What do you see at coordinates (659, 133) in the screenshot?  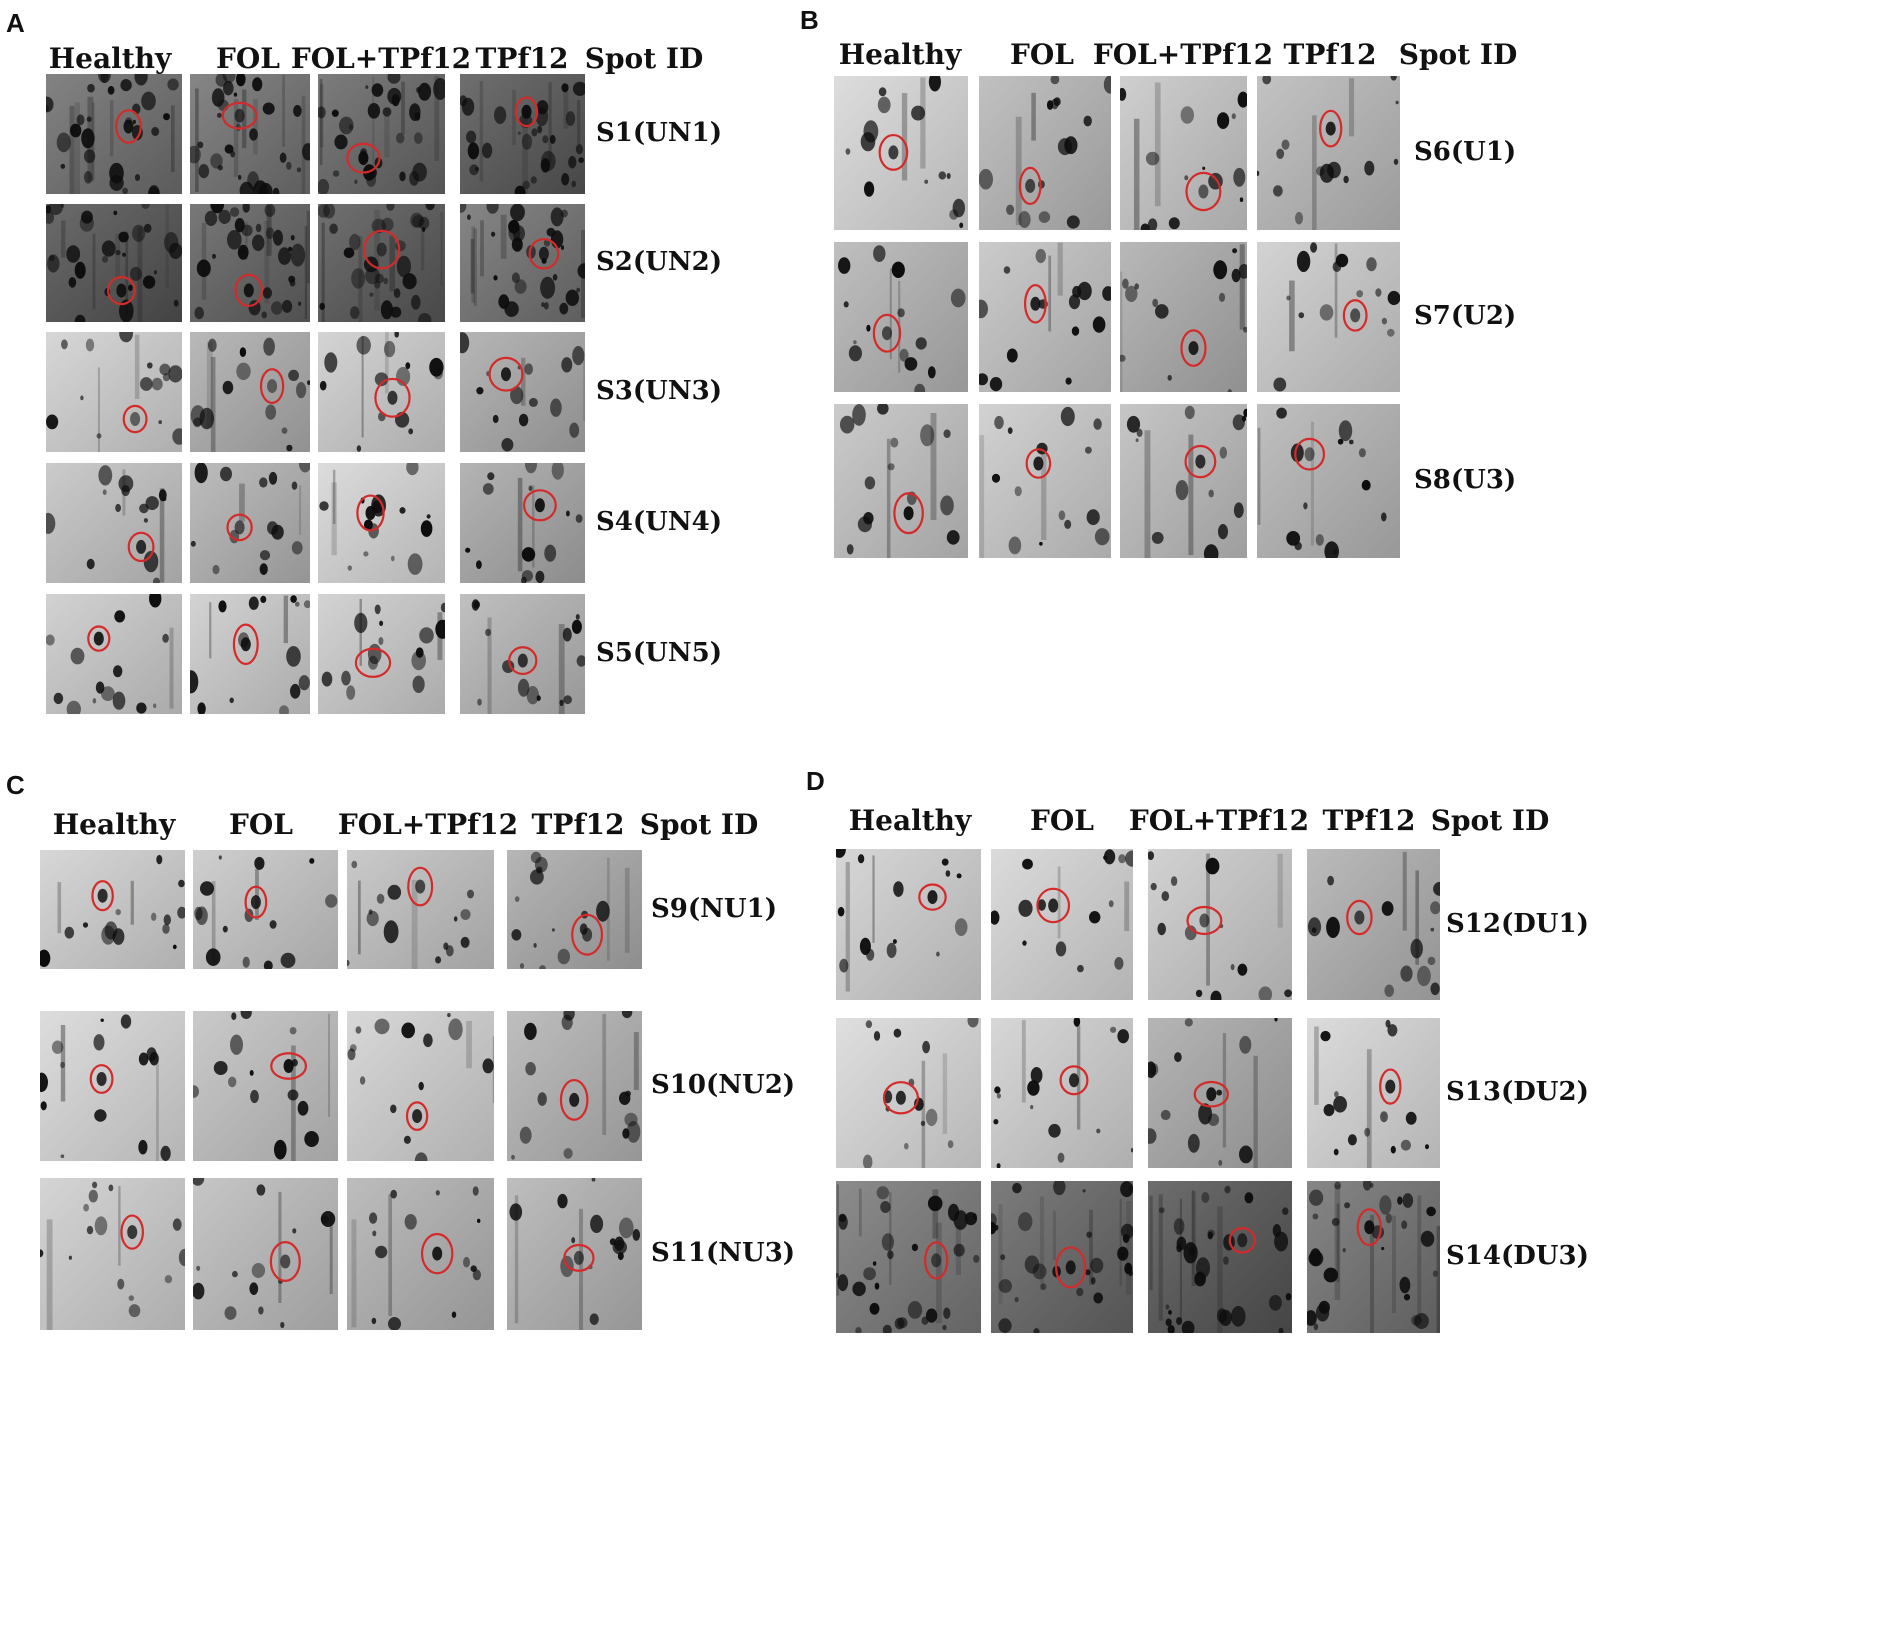 I see `spot-id-label: S1(UN1)` at bounding box center [659, 133].